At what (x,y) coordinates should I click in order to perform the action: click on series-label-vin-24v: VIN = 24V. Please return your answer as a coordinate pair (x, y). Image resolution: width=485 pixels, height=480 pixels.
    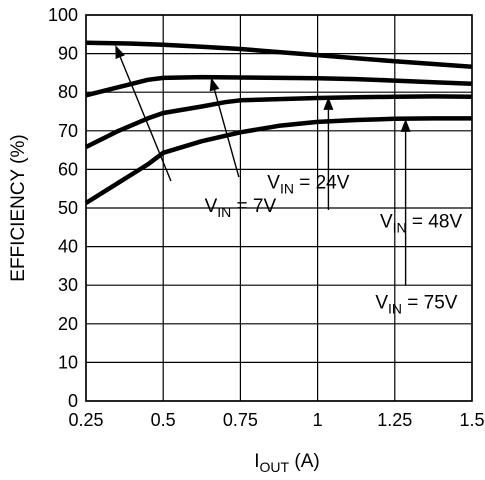
    Looking at the image, I should click on (308, 185).